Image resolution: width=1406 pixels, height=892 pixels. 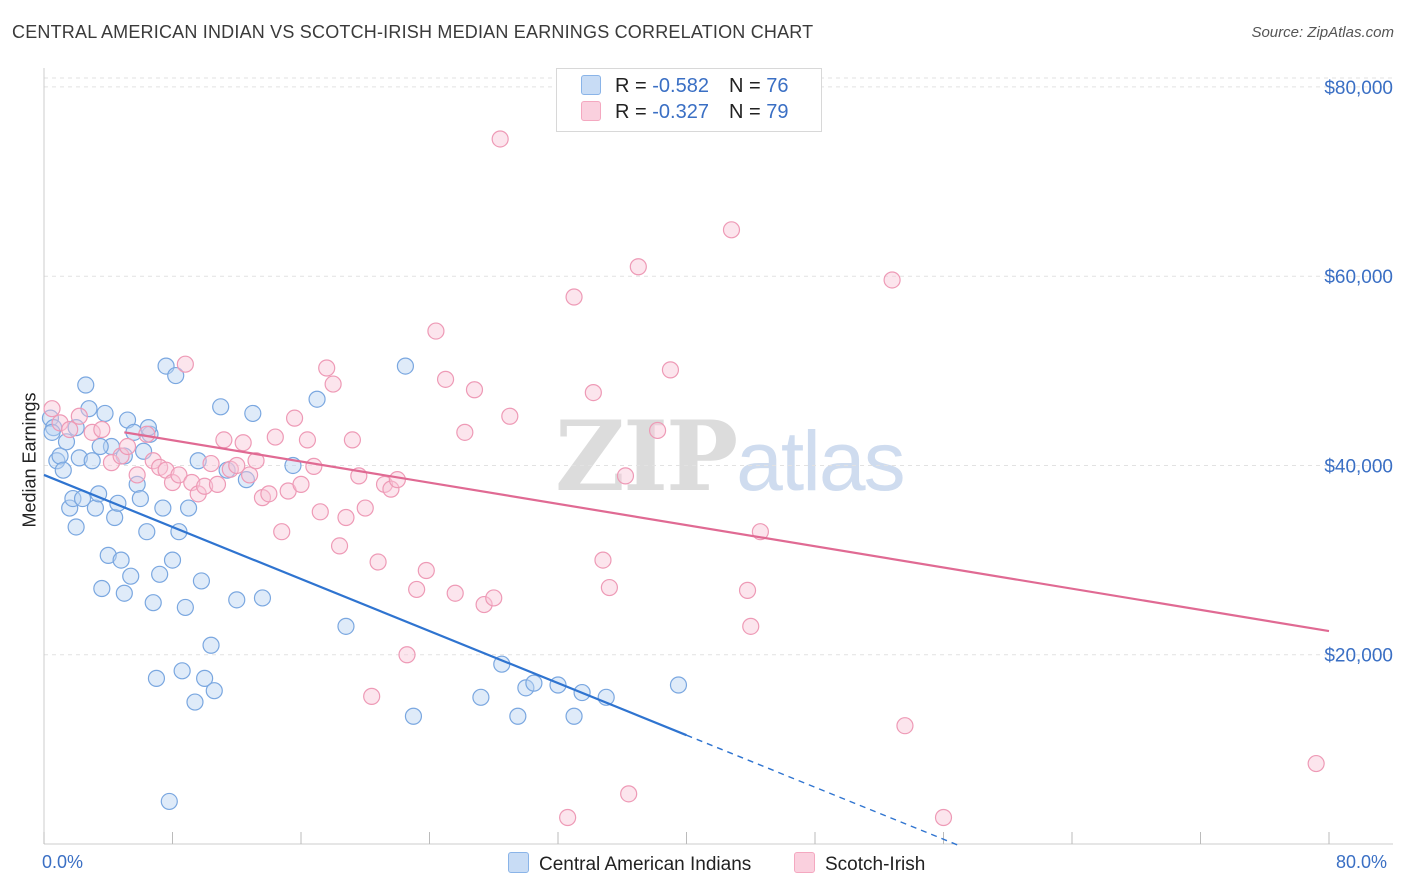 What do you see at coordinates (804, 862) in the screenshot?
I see `bottom-legend-swatch-pink` at bounding box center [804, 862].